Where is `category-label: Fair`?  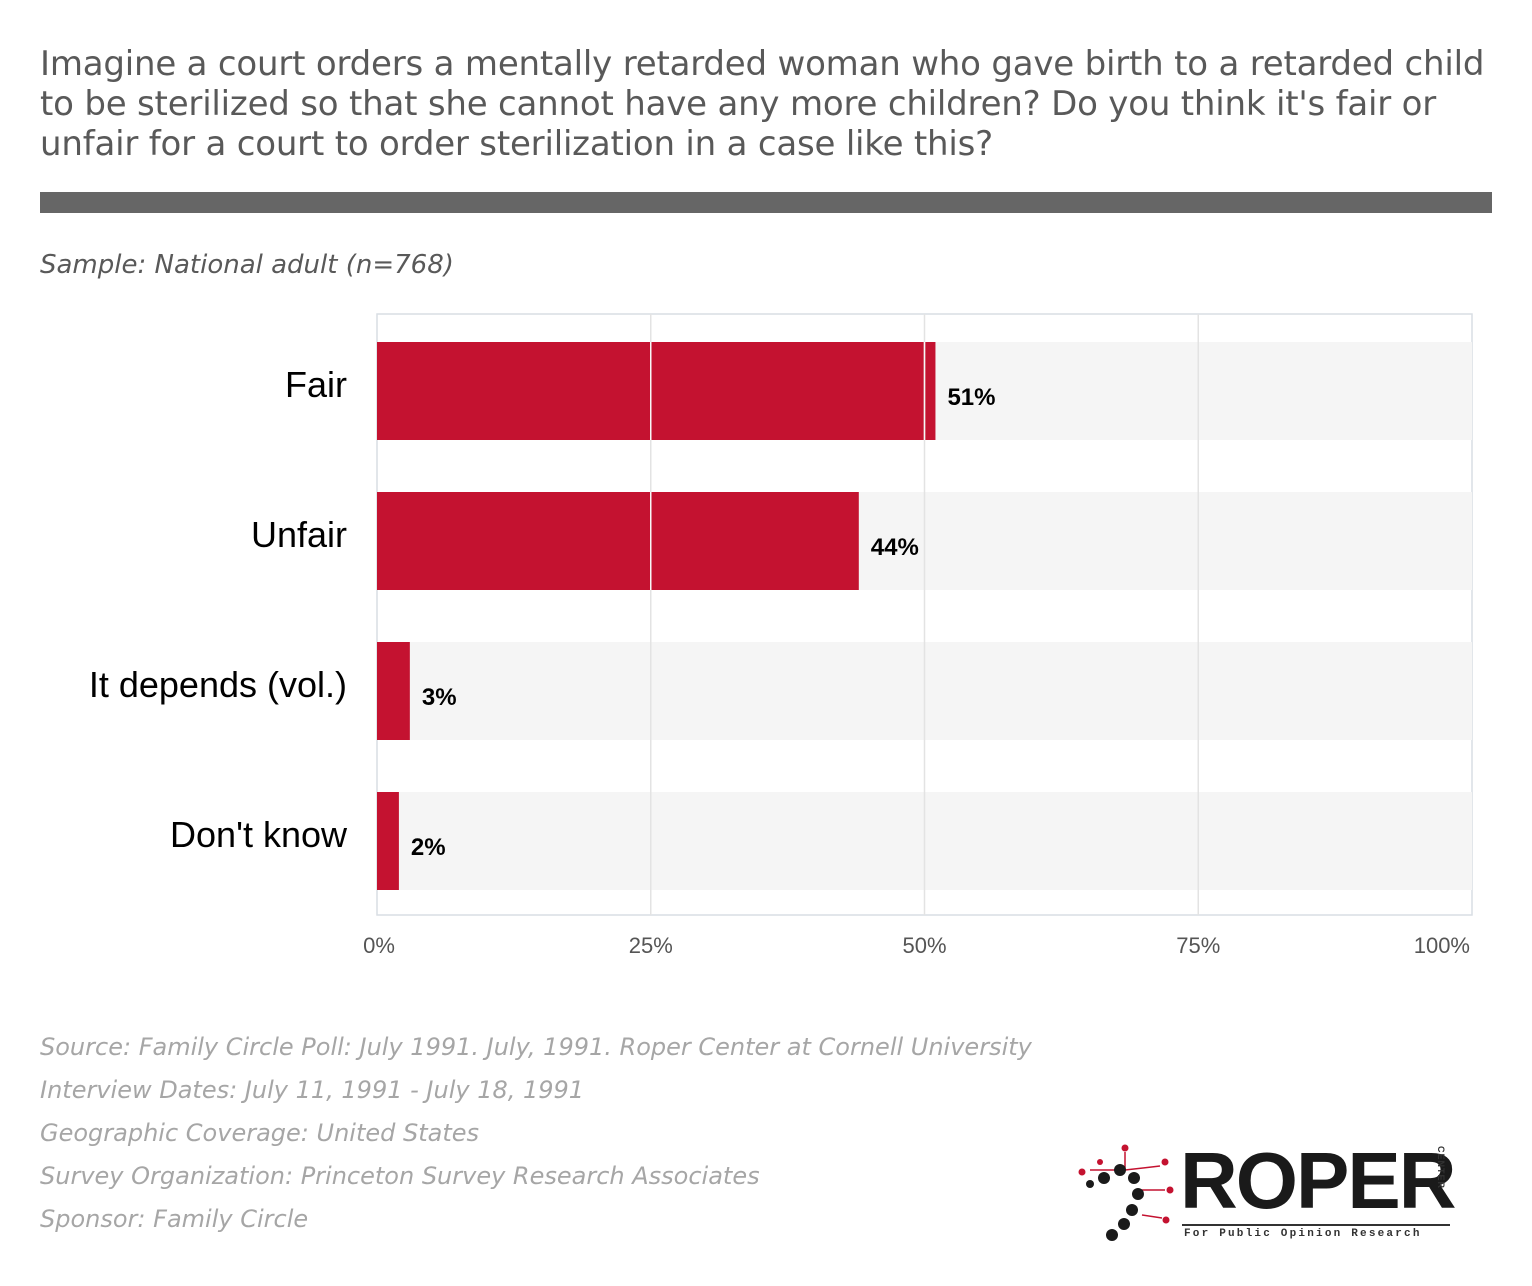
category-label: Fair is located at coordinates (316, 384).